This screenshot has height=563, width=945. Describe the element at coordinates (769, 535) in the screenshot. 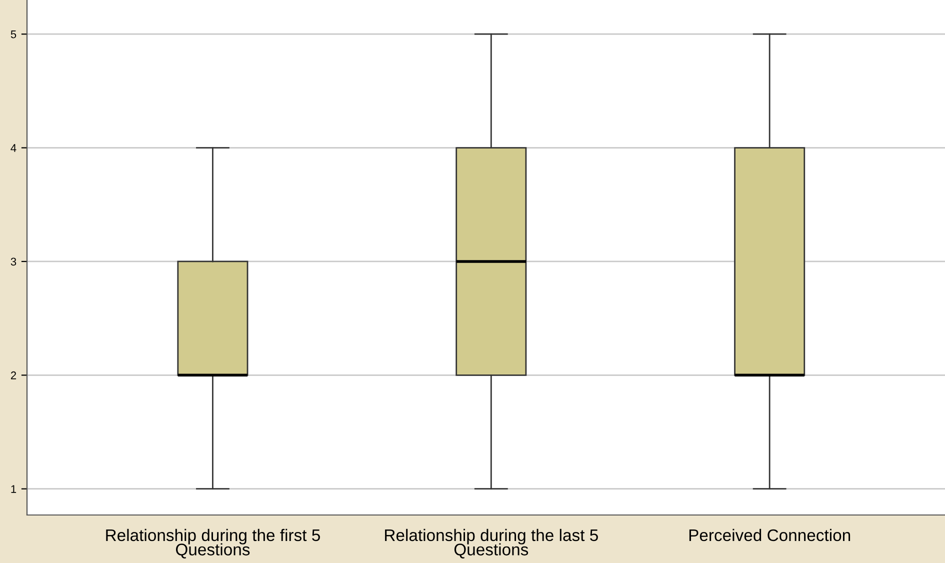

I see `x-tick-label: Perceived Connection` at that location.